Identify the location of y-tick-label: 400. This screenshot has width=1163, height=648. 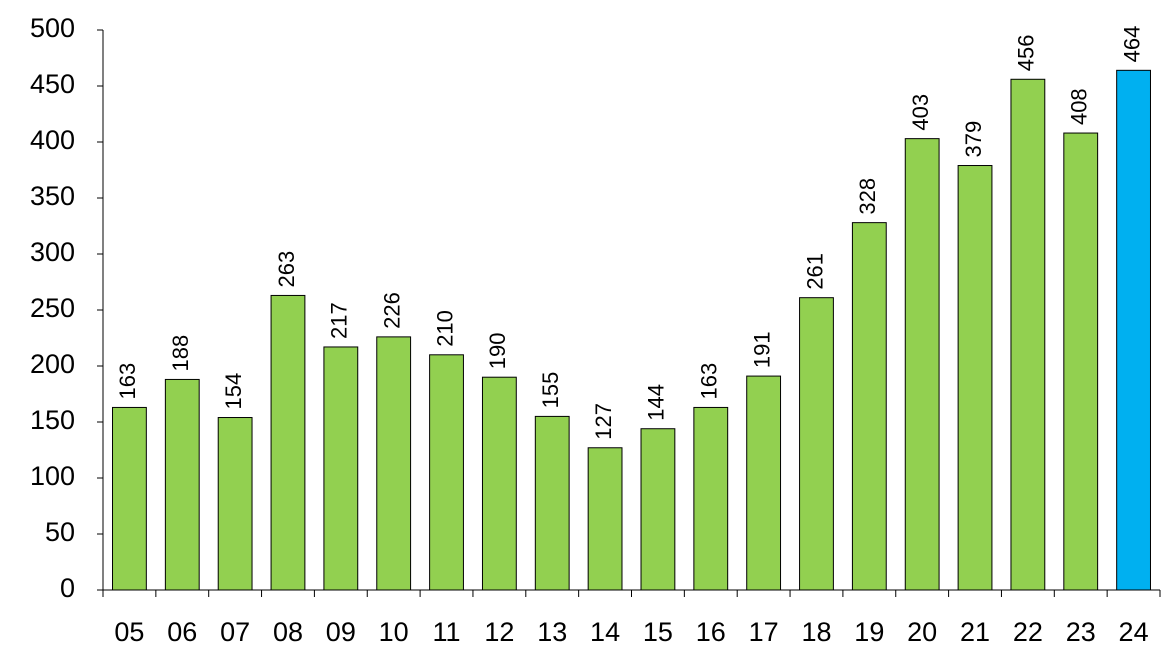
(52, 140).